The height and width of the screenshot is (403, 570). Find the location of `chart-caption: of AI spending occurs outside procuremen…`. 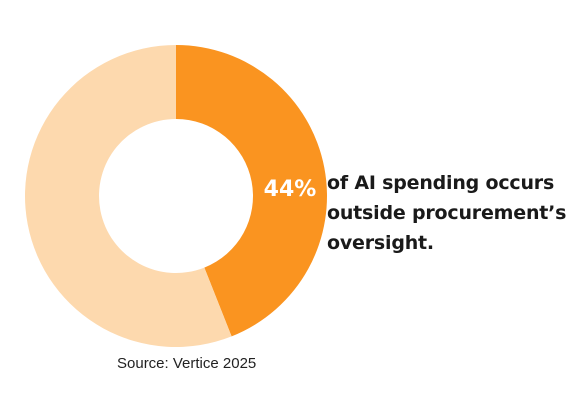

chart-caption: of AI spending occurs outside procuremen… is located at coordinates (447, 213).